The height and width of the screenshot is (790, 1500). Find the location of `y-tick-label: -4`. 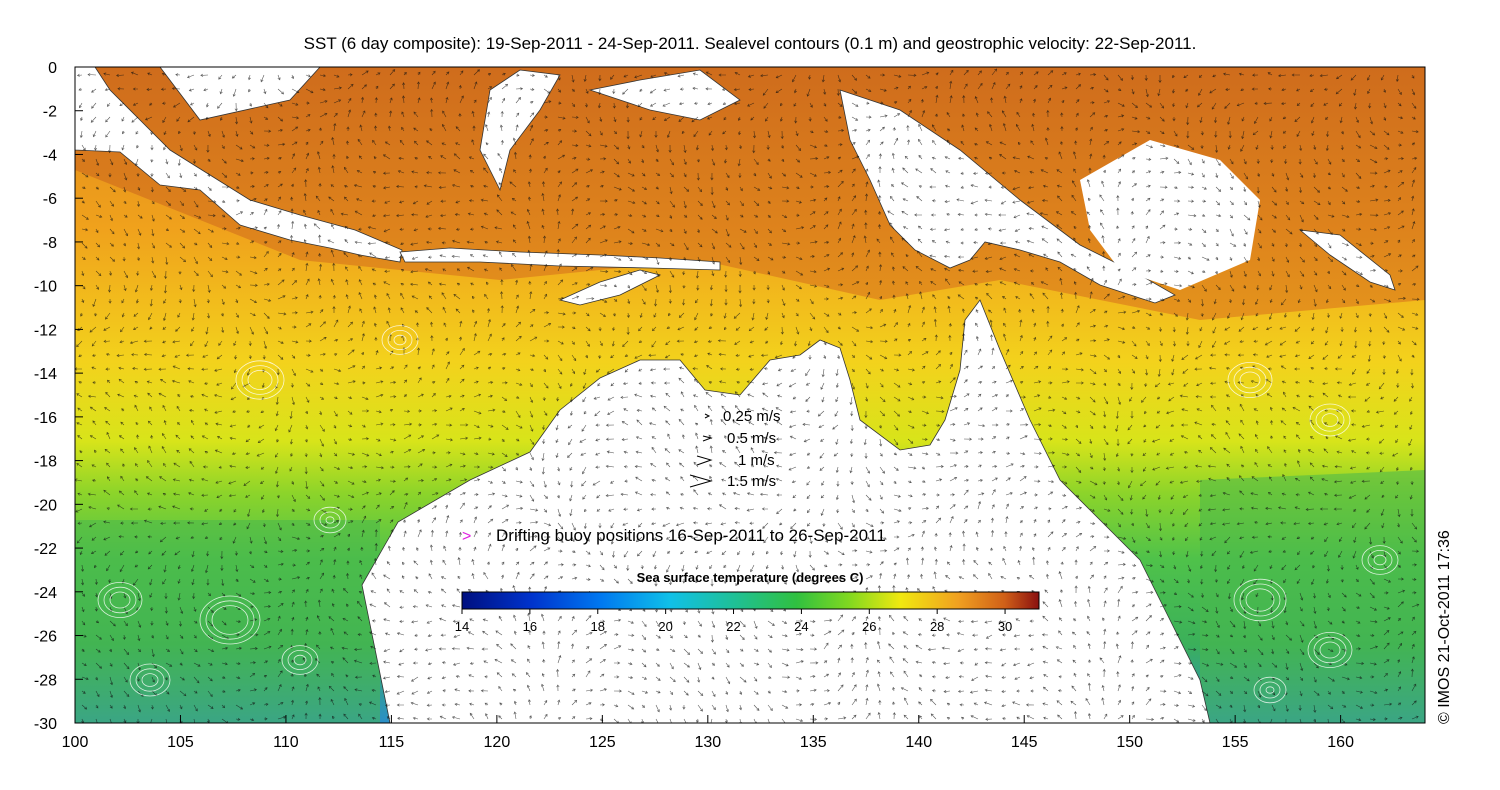

y-tick-label: -4 is located at coordinates (50, 155).